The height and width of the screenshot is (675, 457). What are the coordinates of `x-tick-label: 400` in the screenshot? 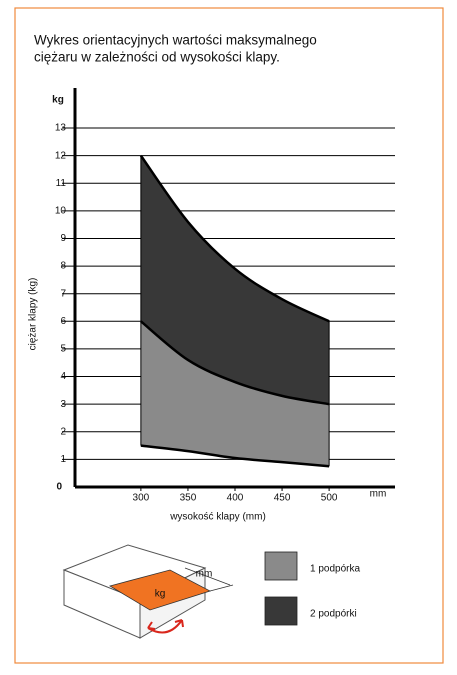 It's located at (235, 498).